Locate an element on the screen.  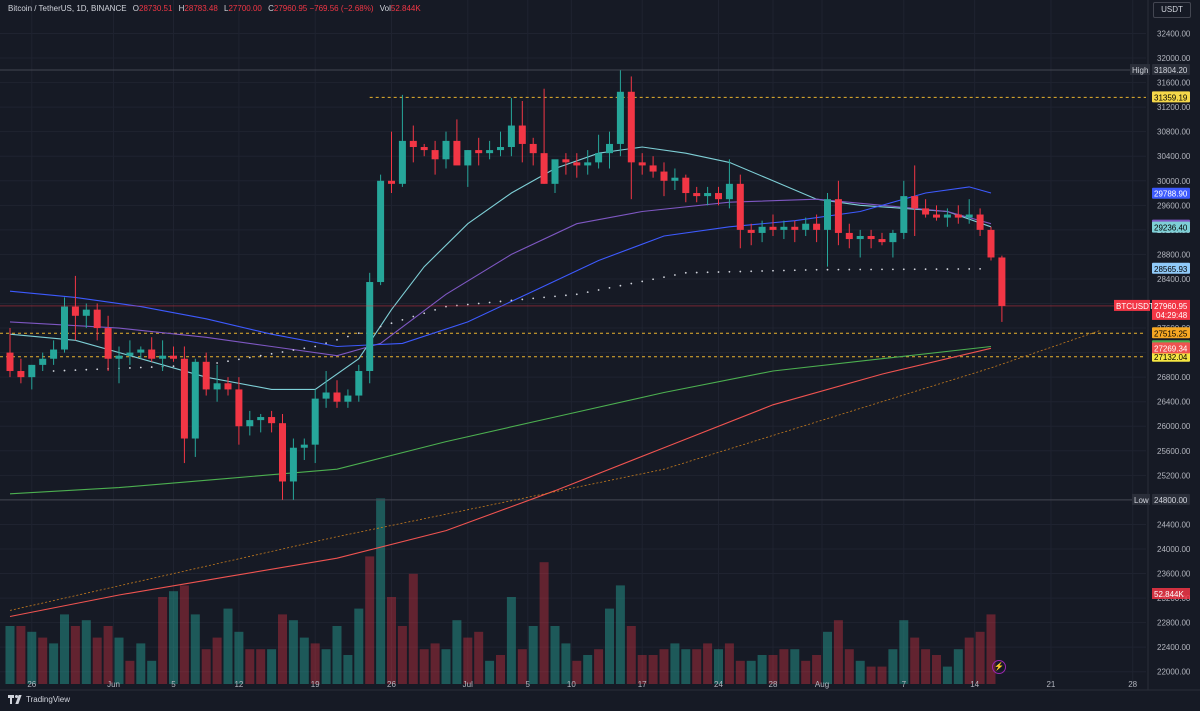
x-tick-label: 19 is located at coordinates (315, 684).